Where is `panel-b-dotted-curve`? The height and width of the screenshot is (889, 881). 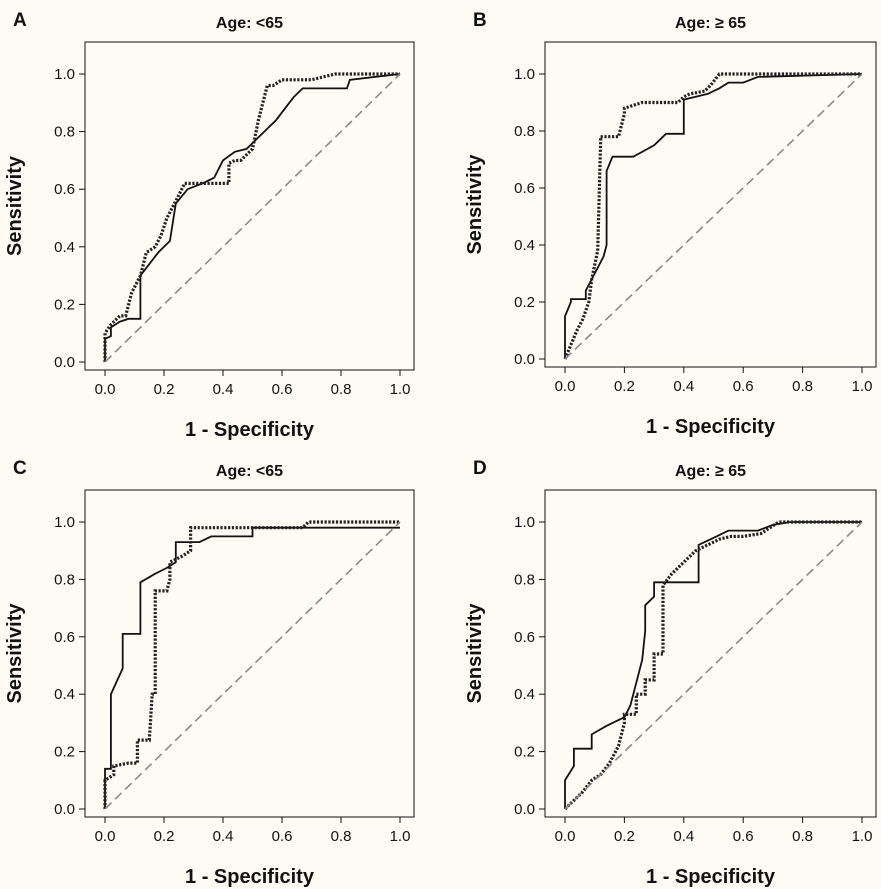 panel-b-dotted-curve is located at coordinates (712, 216).